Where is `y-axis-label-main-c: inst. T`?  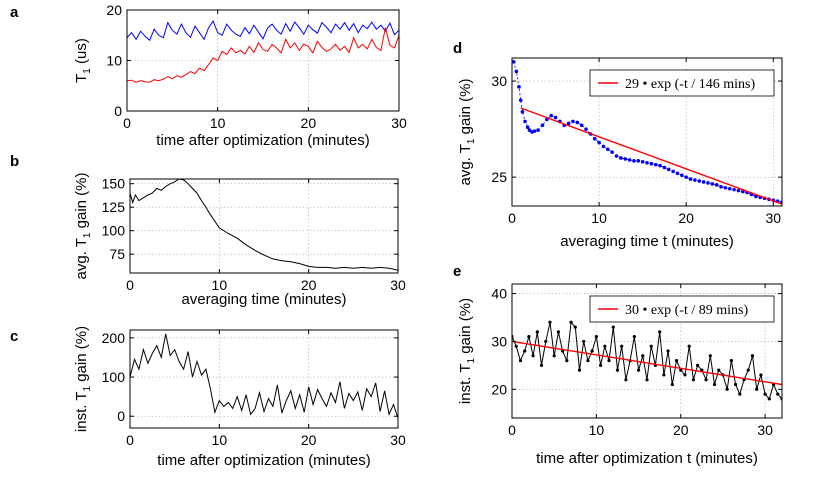 y-axis-label-main-c: inst. T is located at coordinates (81, 412).